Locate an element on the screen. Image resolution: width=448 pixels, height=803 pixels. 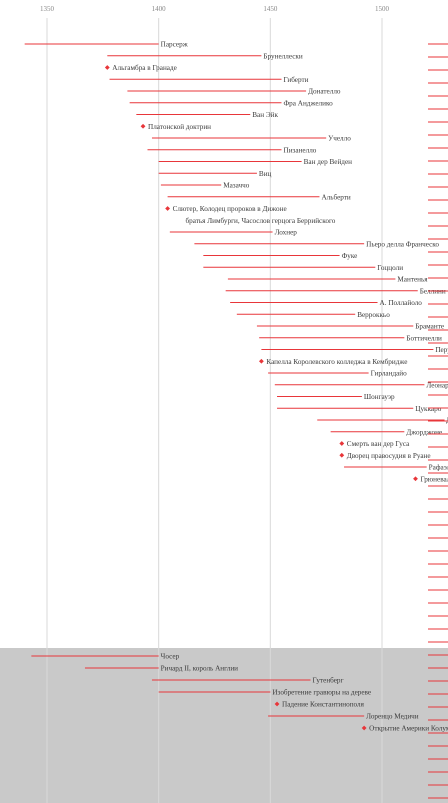
bar-label: Гоццоли is located at coordinates (390, 268).